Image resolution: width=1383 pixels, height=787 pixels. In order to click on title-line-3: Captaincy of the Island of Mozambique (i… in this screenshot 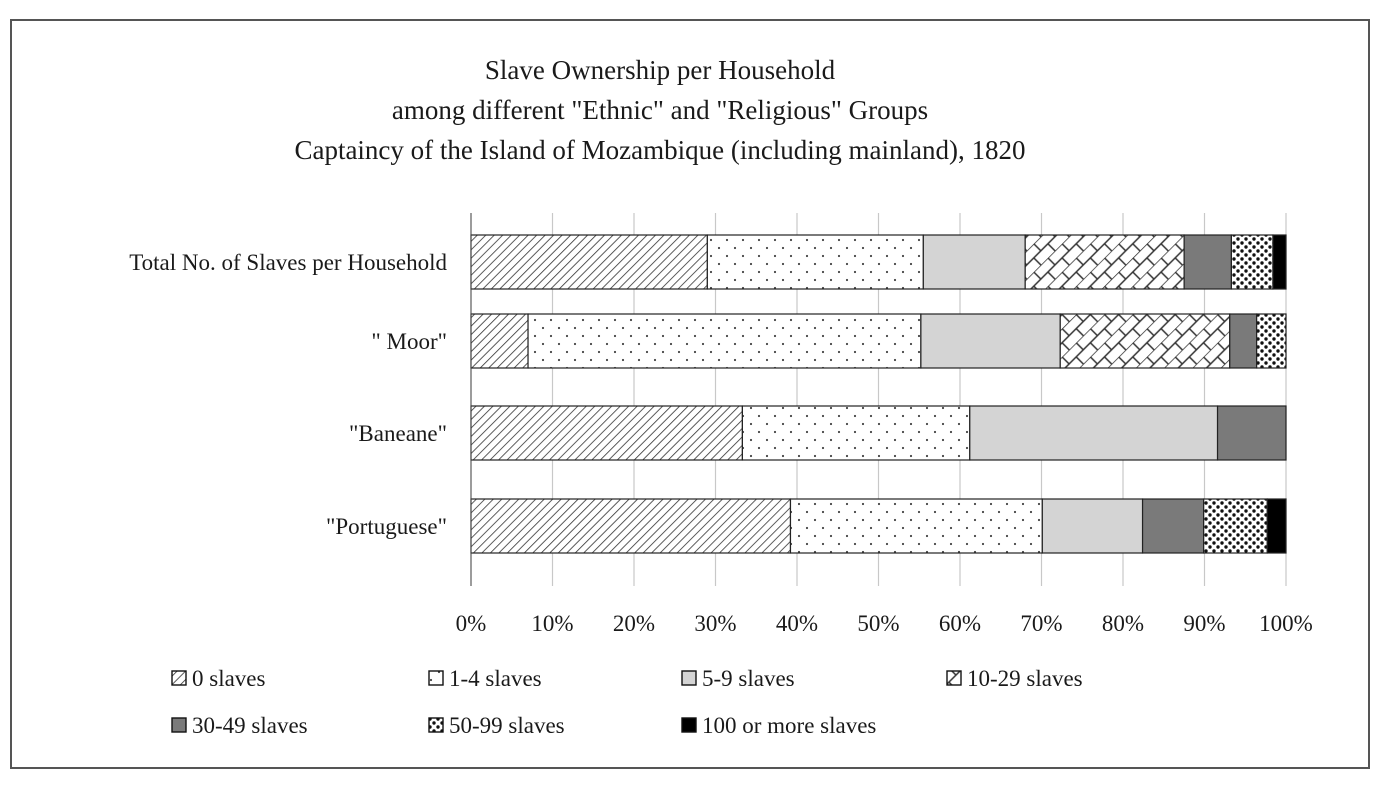, I will do `click(659, 150)`.